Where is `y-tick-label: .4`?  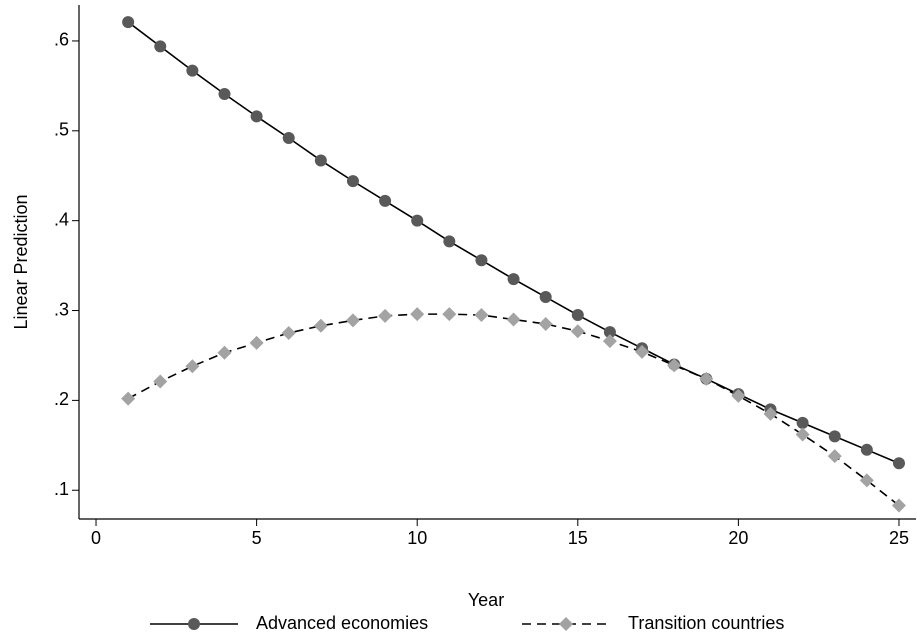
y-tick-label: .4 is located at coordinates (61, 219).